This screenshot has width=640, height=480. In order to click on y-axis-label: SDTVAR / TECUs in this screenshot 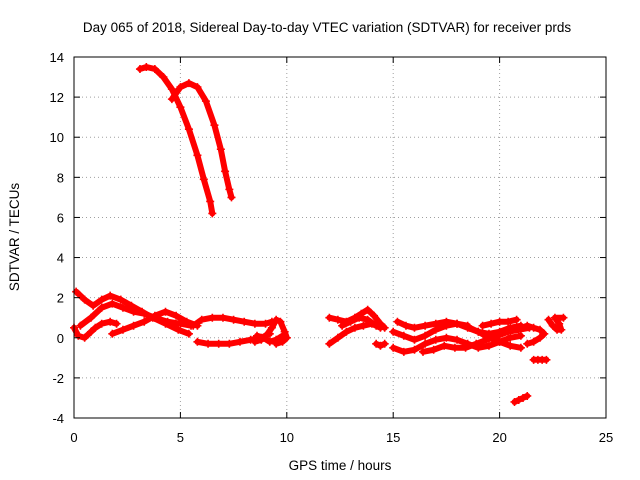, I will do `click(14, 237)`.